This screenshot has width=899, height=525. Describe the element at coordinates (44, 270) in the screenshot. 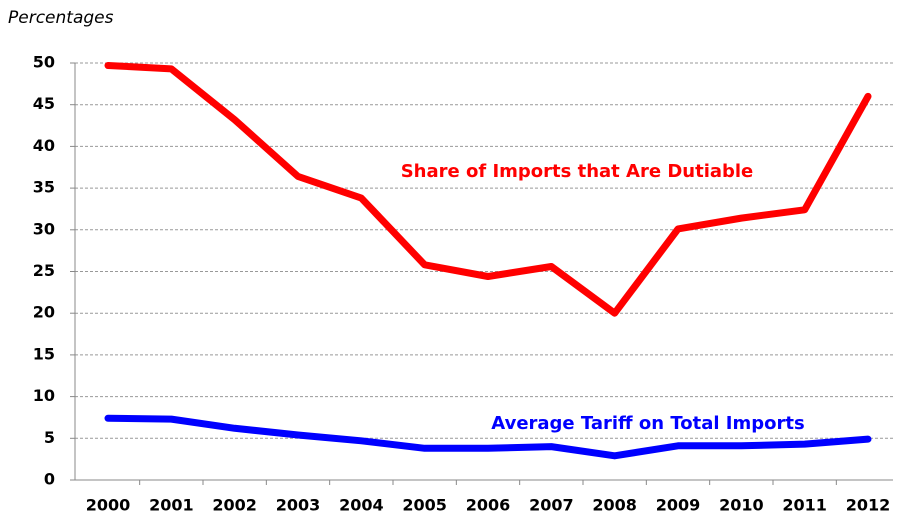

I see `y-tick-label: 25` at that location.